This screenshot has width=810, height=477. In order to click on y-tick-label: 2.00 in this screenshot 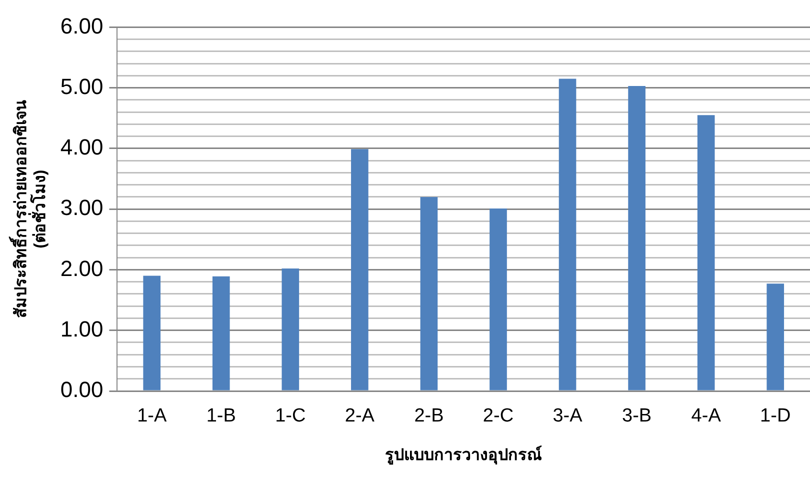, I will do `click(82, 268)`.